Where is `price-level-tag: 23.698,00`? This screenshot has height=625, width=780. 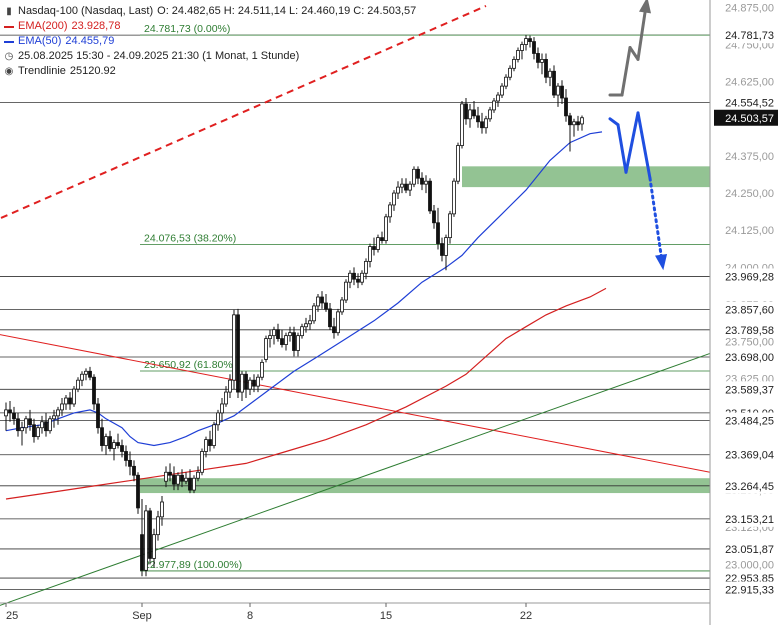
price-level-tag: 23.698,00 is located at coordinates (749, 358).